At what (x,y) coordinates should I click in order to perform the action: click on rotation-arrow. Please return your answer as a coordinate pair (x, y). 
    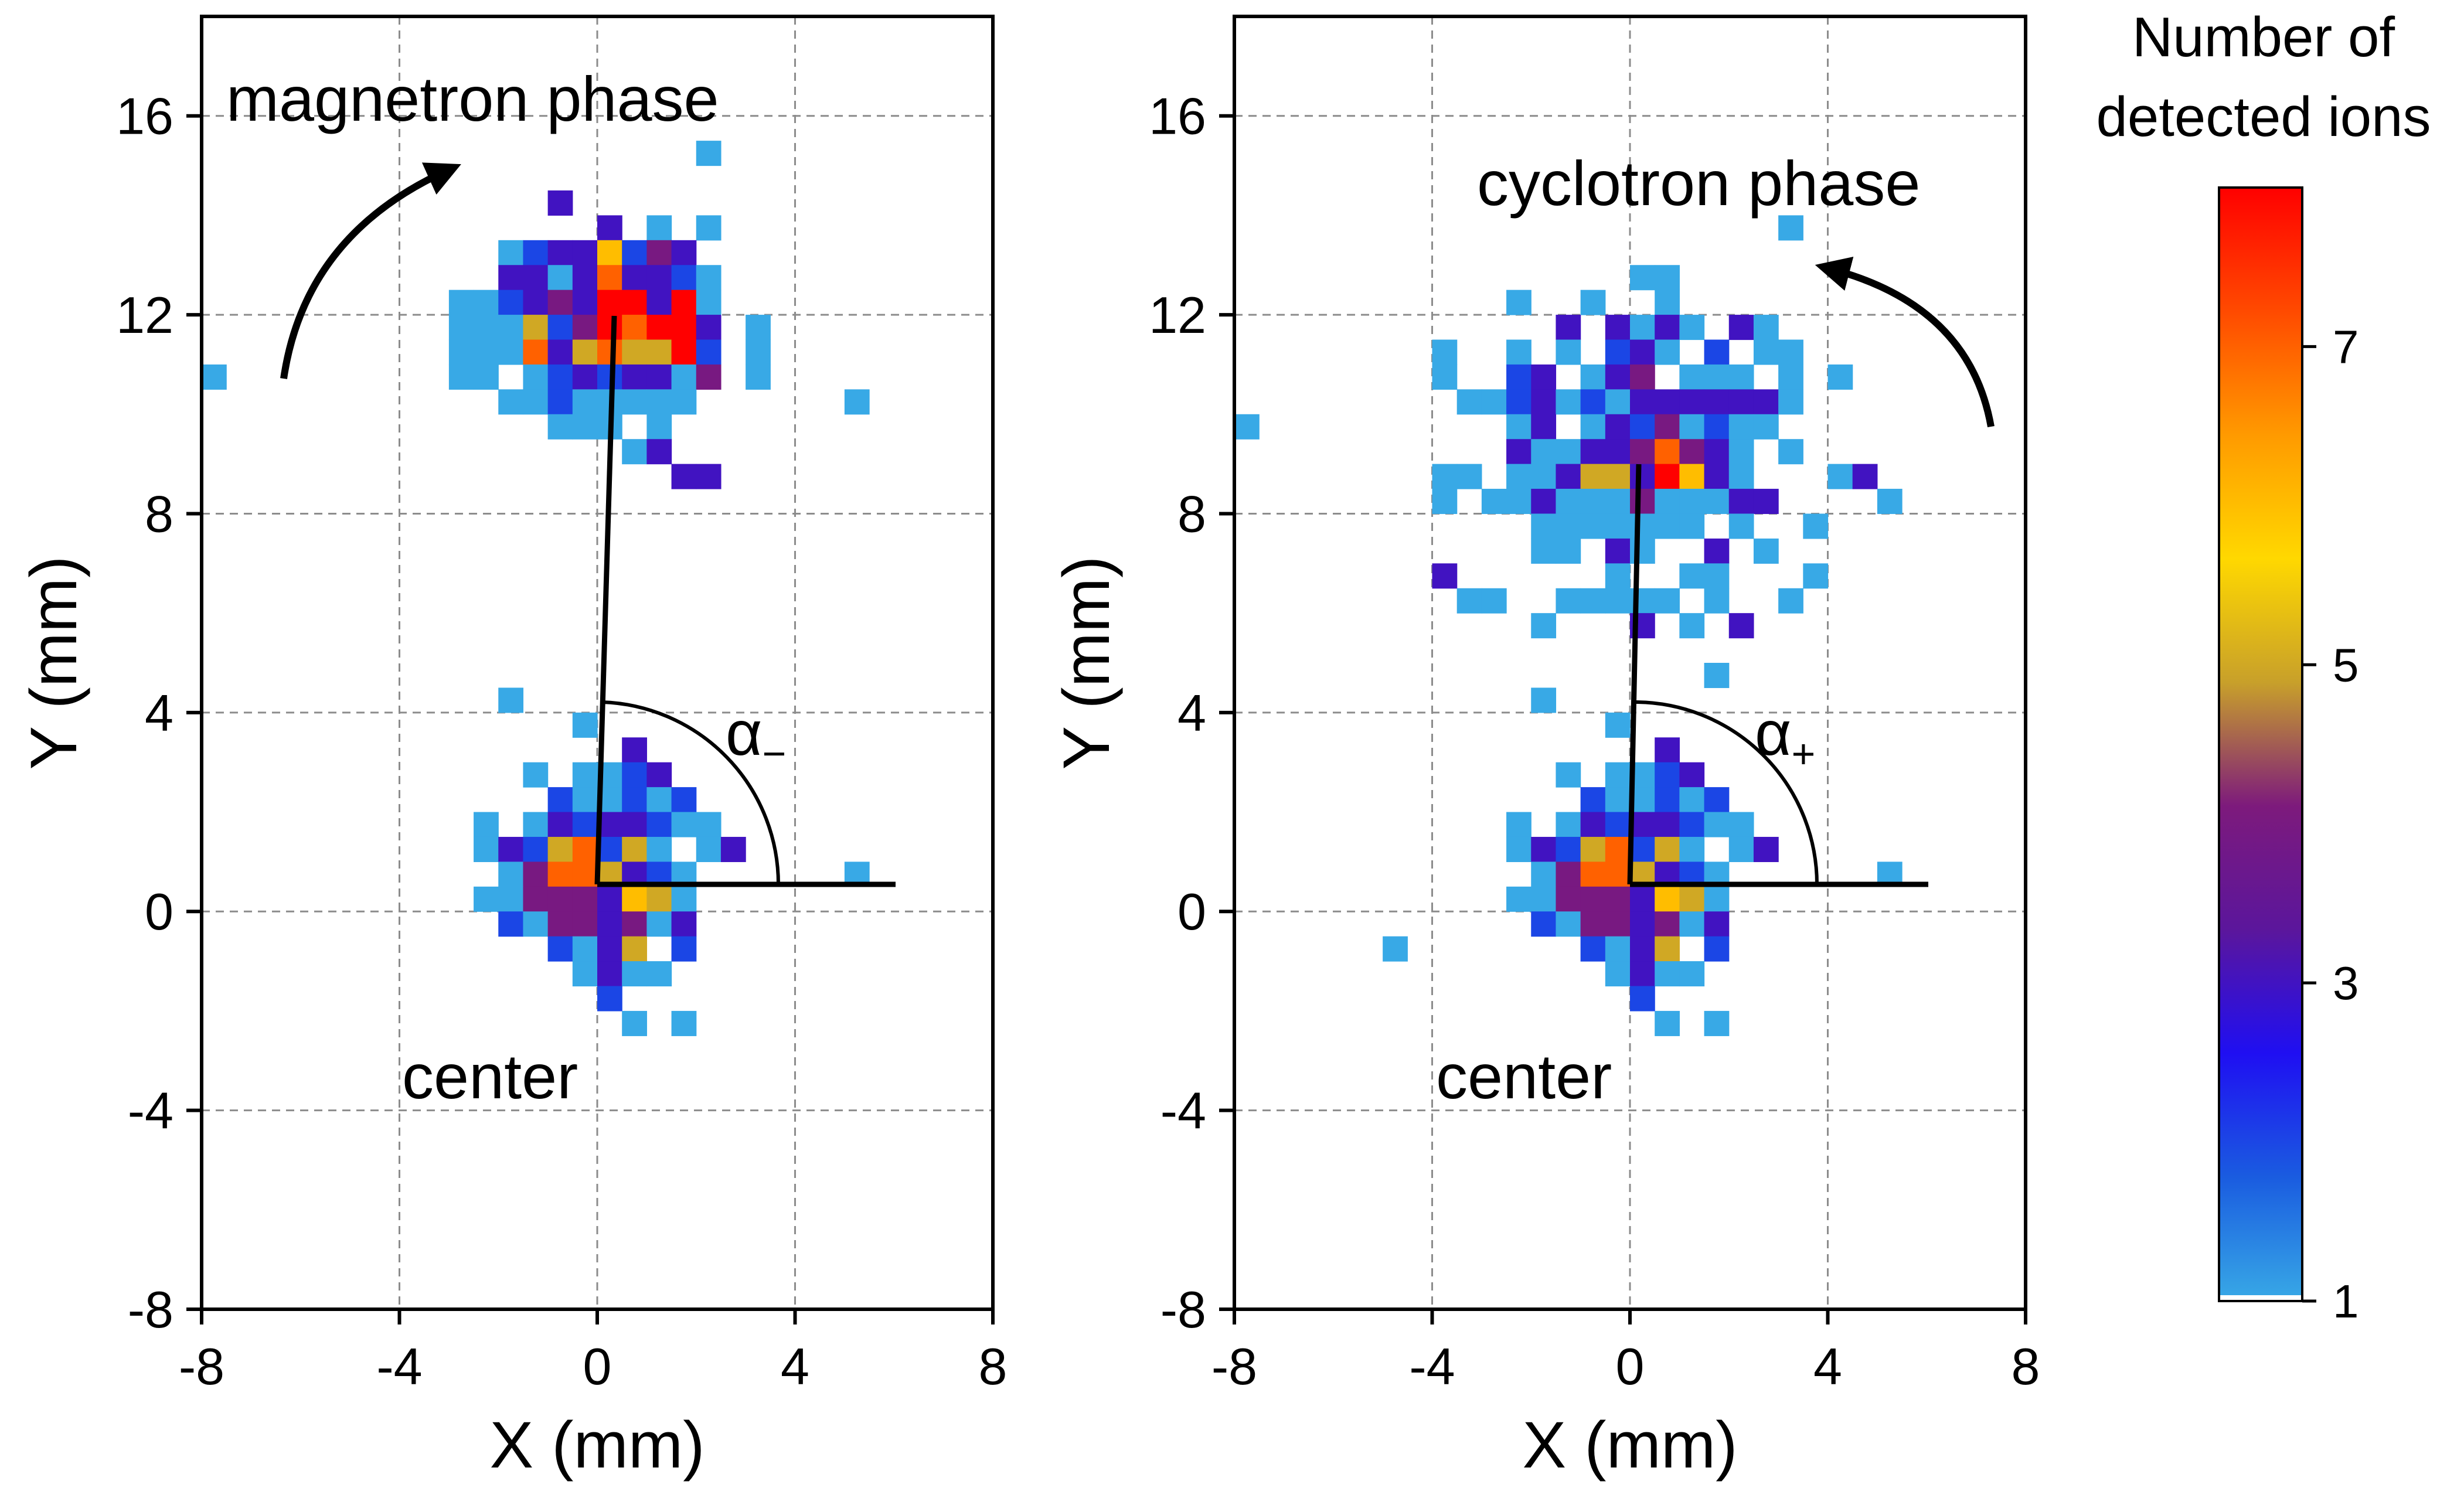
    Looking at the image, I should click on (371, 270).